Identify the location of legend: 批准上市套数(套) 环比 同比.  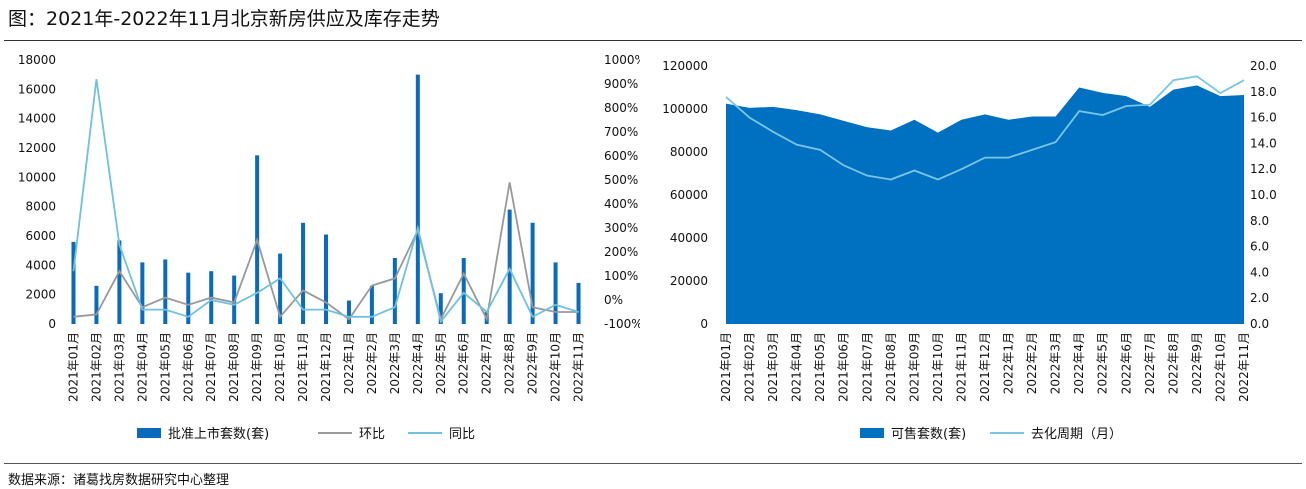
(306, 434).